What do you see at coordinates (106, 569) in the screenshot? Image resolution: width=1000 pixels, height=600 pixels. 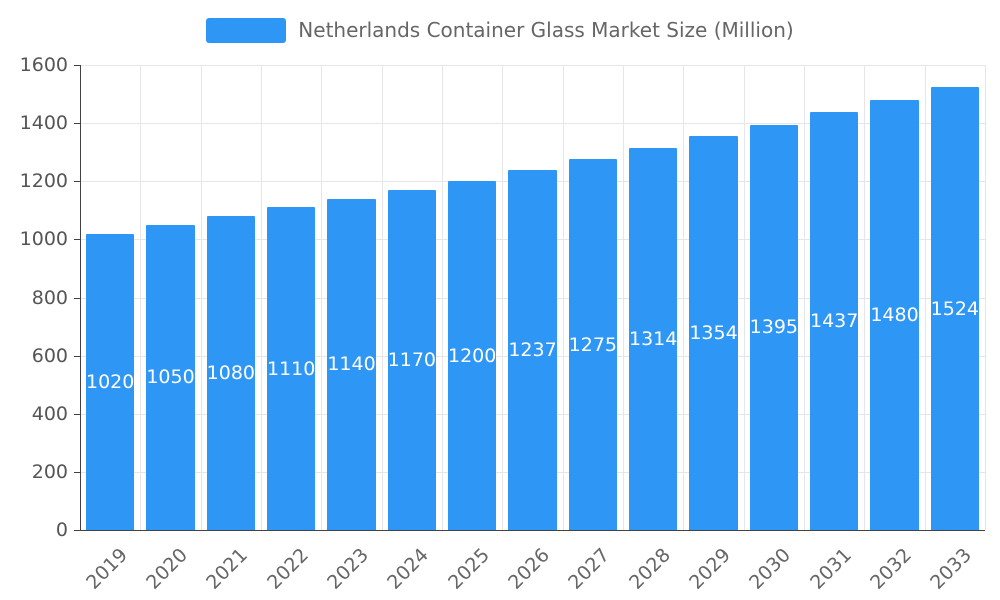 I see `x-axis-label: 2019` at bounding box center [106, 569].